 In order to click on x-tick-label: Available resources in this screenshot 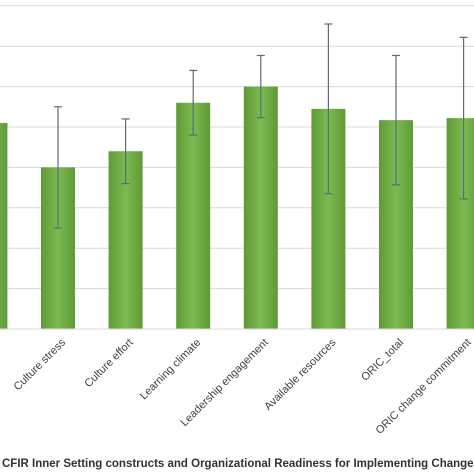, I will do `click(300, 374)`.